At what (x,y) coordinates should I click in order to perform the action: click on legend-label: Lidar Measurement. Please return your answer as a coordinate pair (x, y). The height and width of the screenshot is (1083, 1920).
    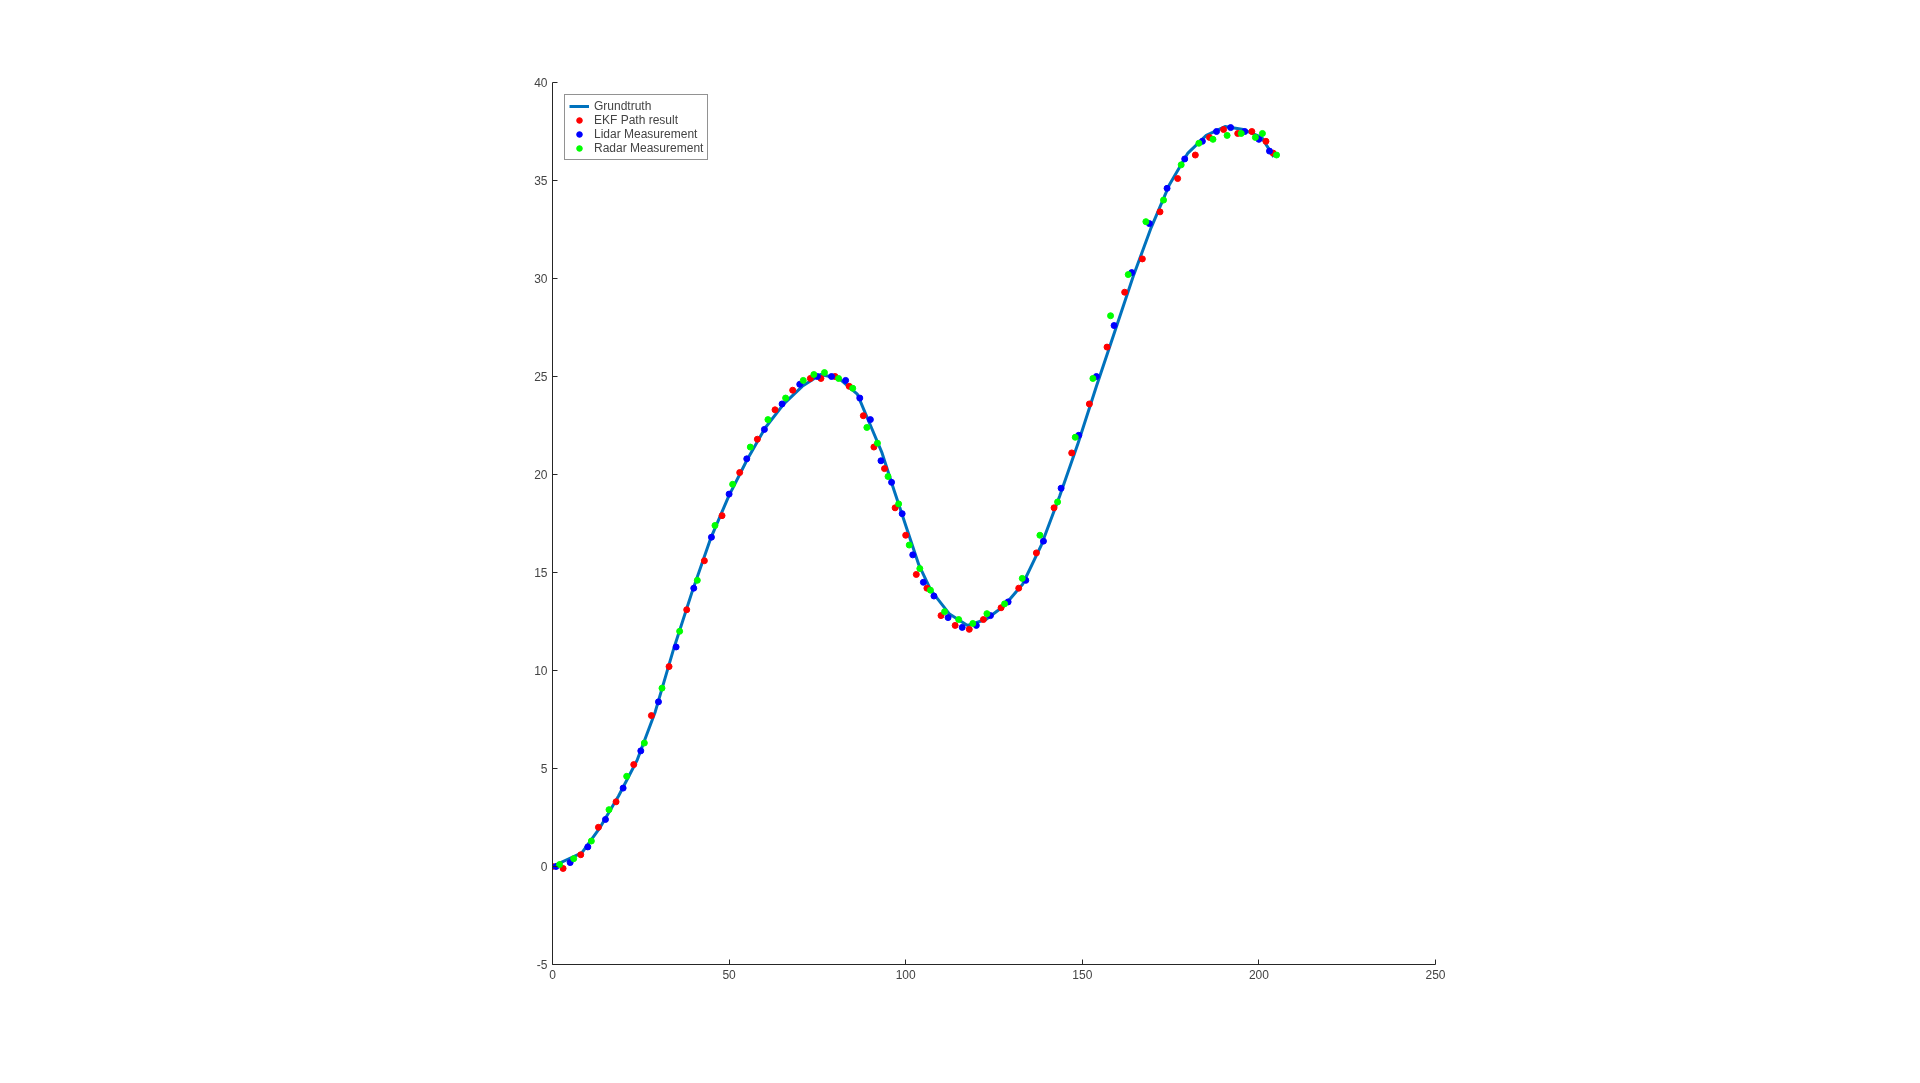
    Looking at the image, I should click on (646, 134).